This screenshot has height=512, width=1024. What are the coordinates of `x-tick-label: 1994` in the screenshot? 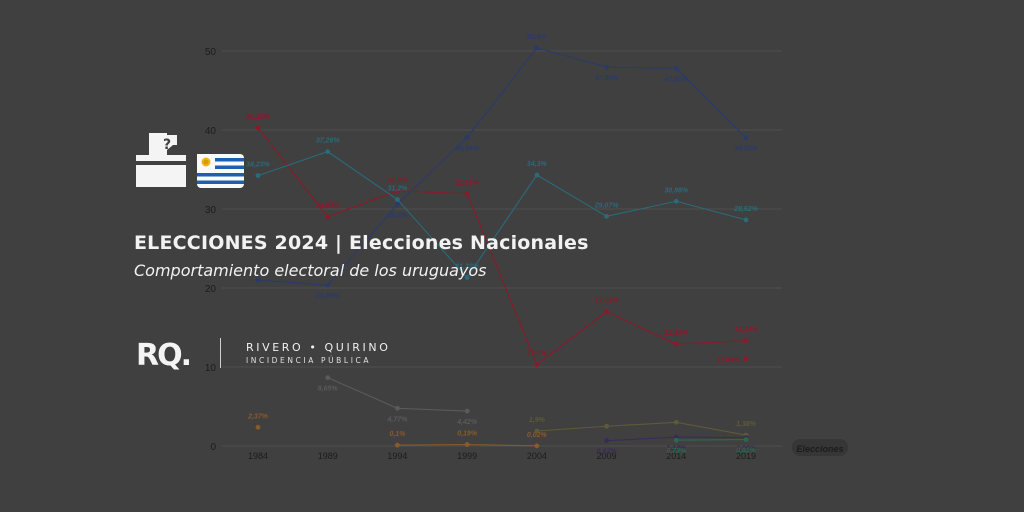 It's located at (397, 456).